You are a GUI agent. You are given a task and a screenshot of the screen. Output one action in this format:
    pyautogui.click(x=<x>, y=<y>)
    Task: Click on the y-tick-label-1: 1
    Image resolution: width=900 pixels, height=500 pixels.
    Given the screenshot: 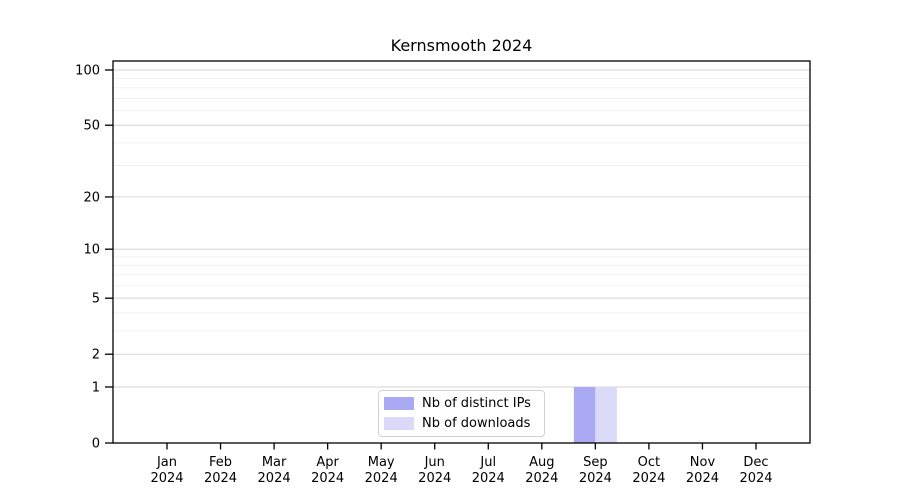 What is the action you would take?
    pyautogui.click(x=96, y=387)
    